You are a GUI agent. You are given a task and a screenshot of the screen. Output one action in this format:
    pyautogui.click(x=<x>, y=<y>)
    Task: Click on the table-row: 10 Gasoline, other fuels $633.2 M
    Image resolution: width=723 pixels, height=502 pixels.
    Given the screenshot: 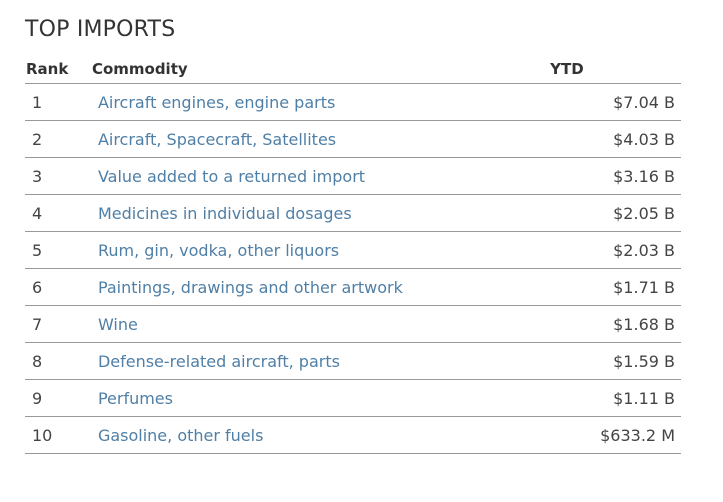 What is the action you would take?
    pyautogui.click(x=353, y=435)
    